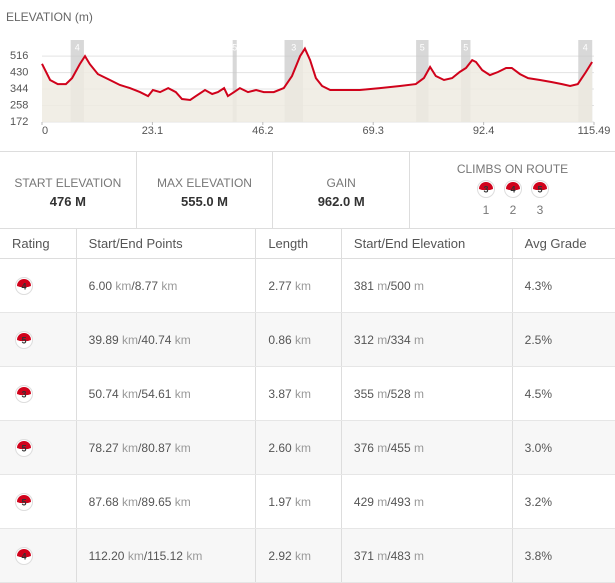 This screenshot has height=583, width=615. What do you see at coordinates (38, 447) in the screenshot?
I see `rating-cell: 5` at bounding box center [38, 447].